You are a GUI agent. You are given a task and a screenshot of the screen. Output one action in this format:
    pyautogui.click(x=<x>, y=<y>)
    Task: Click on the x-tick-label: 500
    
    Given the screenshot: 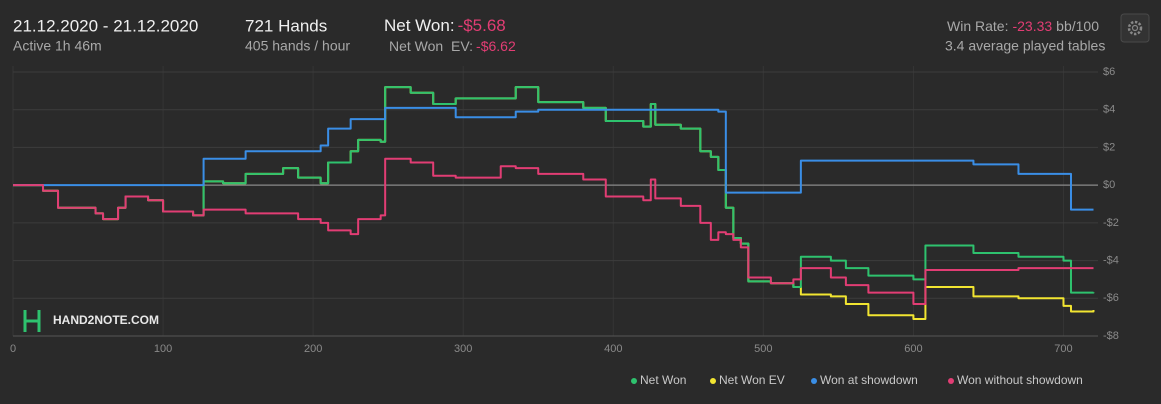 What is the action you would take?
    pyautogui.click(x=763, y=349)
    